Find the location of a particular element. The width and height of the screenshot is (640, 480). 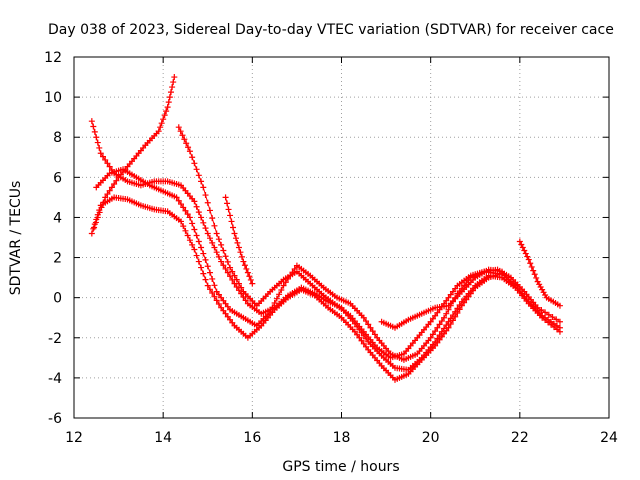

y-tick-label: 8 is located at coordinates (57, 138).